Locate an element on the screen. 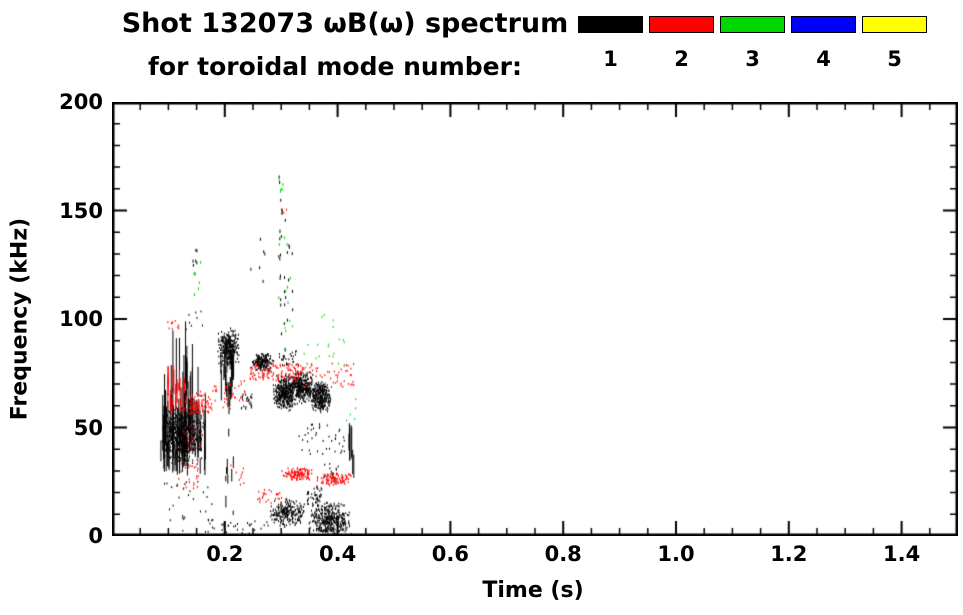 This screenshot has height=615, width=963. legend-mode-number: 5 is located at coordinates (894, 59).